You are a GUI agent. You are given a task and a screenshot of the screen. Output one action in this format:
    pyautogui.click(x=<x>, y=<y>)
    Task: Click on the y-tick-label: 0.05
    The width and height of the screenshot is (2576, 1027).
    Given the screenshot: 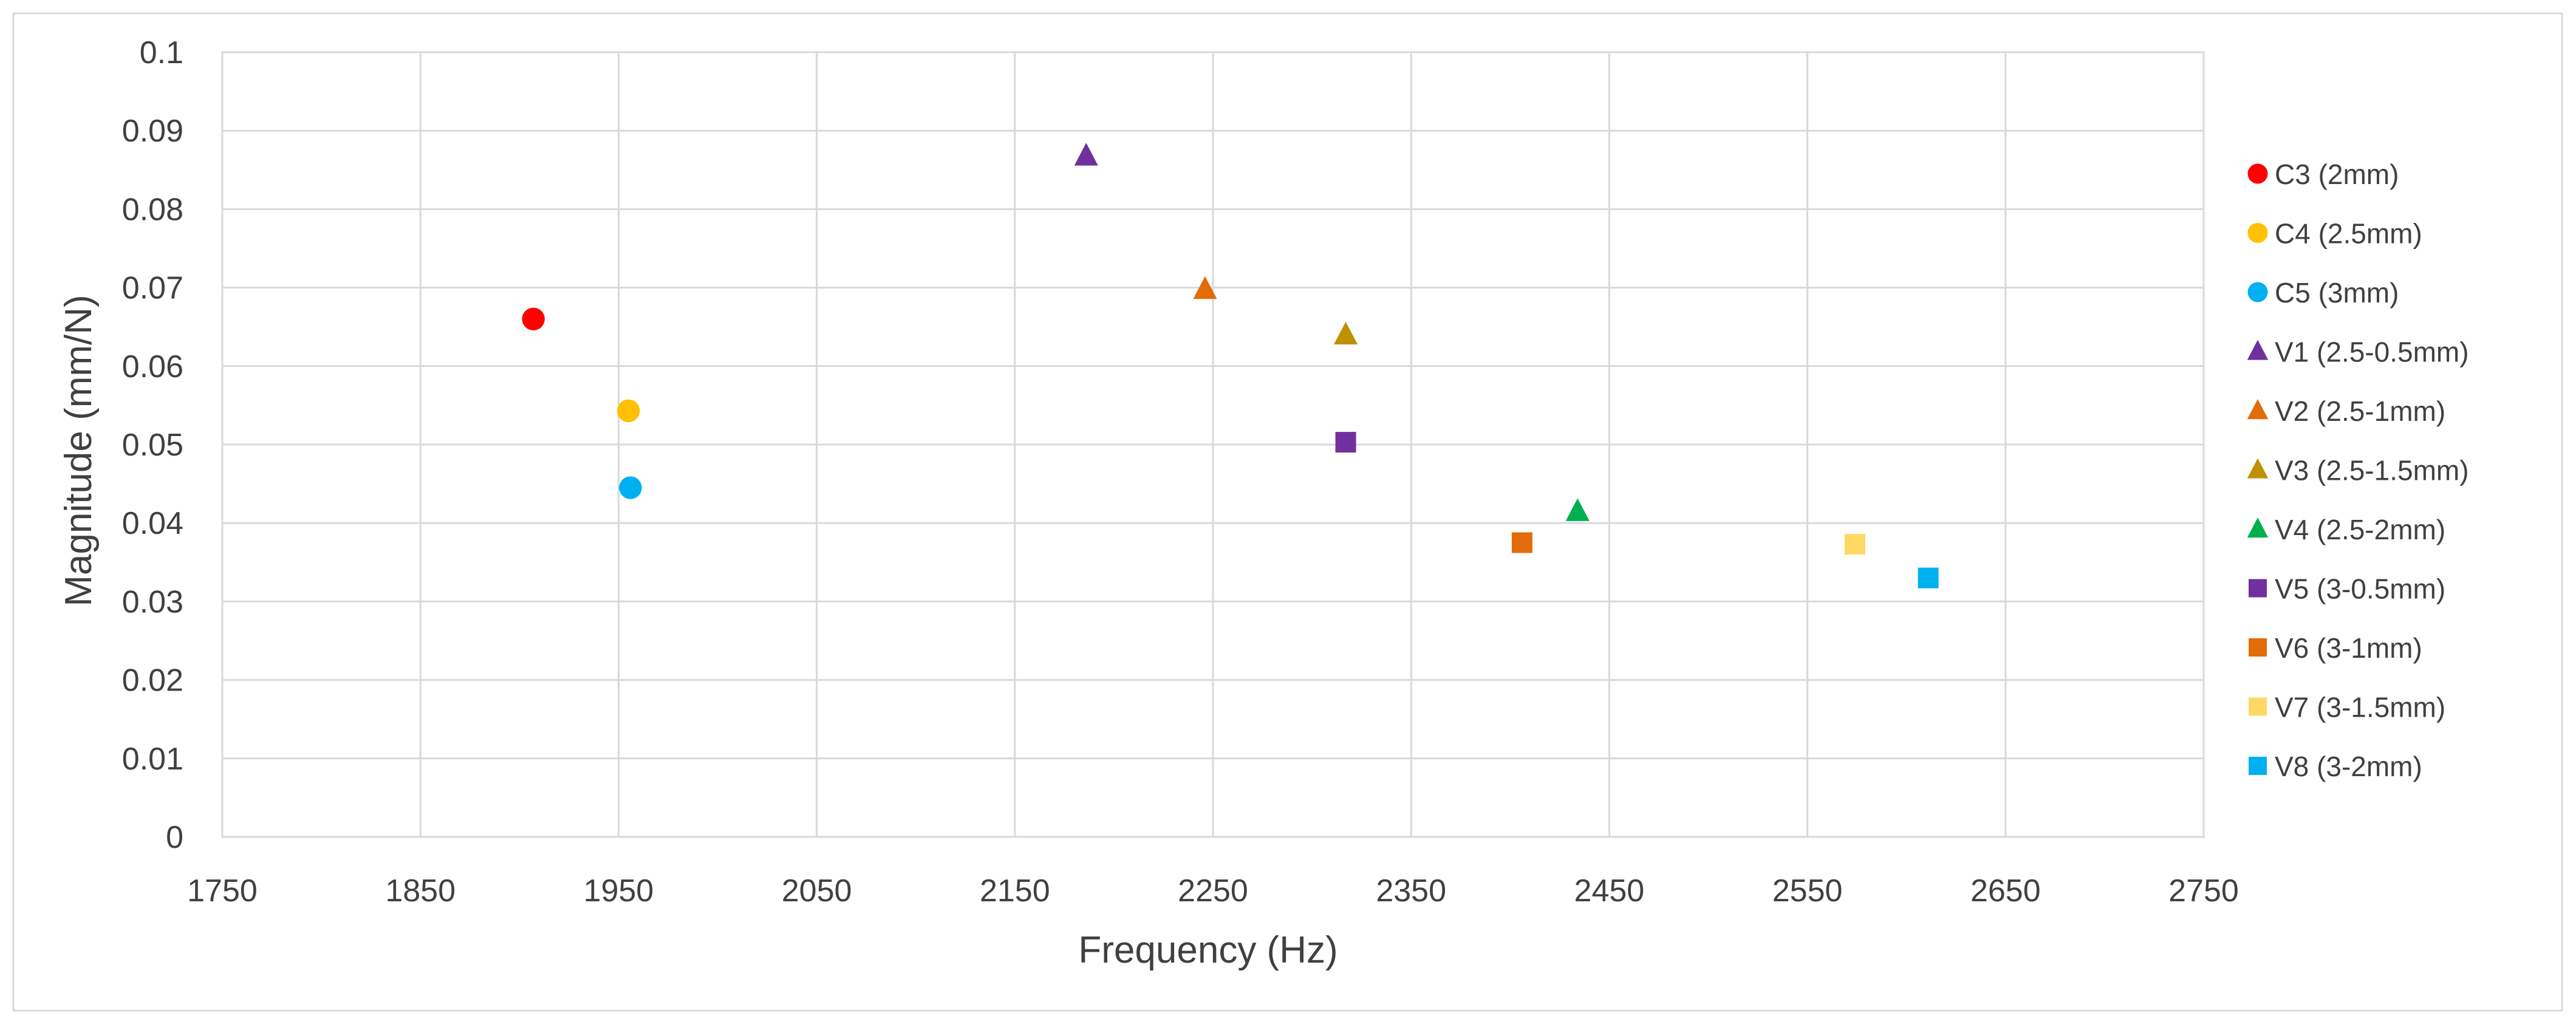 What is the action you would take?
    pyautogui.click(x=152, y=446)
    